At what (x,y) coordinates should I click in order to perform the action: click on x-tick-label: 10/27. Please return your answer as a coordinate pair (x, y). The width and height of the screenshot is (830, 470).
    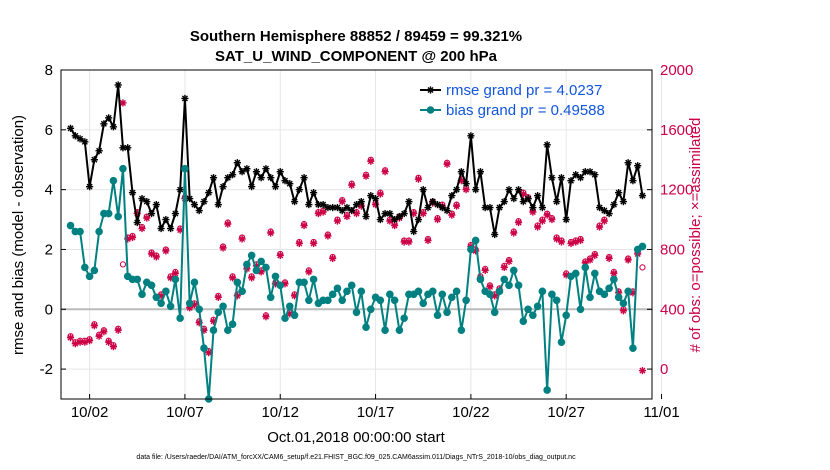
    Looking at the image, I should click on (566, 412).